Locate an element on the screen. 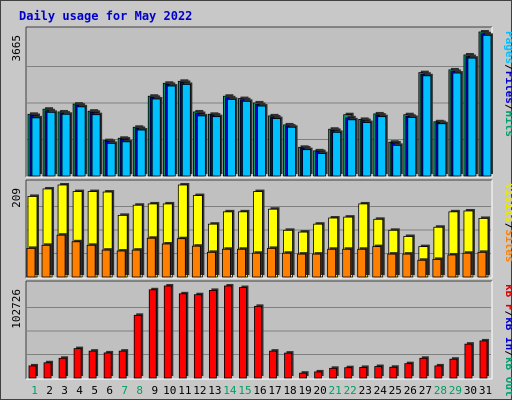  legend-top-0: Pages is located at coordinates (507, 47).